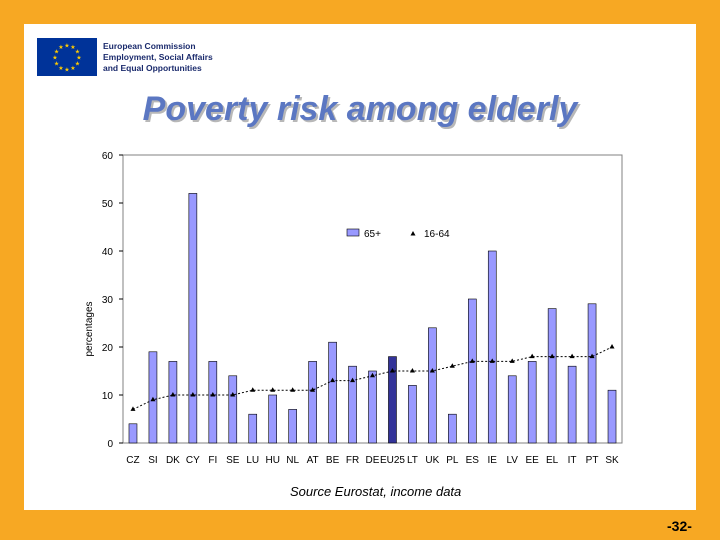 Image resolution: width=720 pixels, height=540 pixels. Describe the element at coordinates (108, 252) in the screenshot. I see `y-tick-label: 40` at that location.